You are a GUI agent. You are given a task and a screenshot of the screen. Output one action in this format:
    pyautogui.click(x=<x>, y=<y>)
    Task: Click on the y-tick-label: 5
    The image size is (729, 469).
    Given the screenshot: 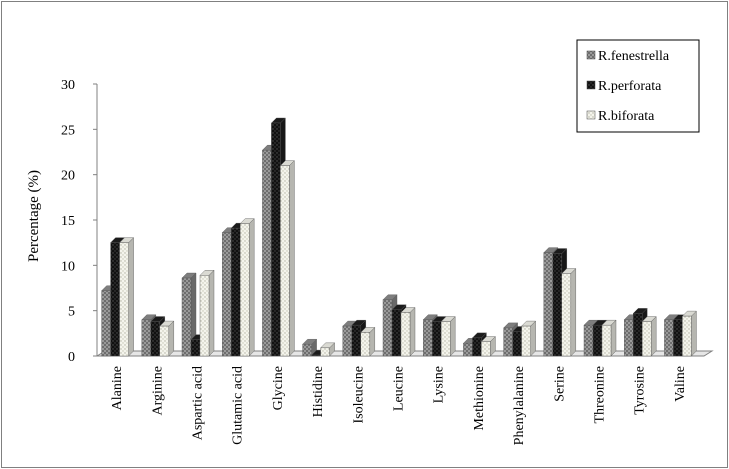 What is the action you would take?
    pyautogui.click(x=71, y=312)
    